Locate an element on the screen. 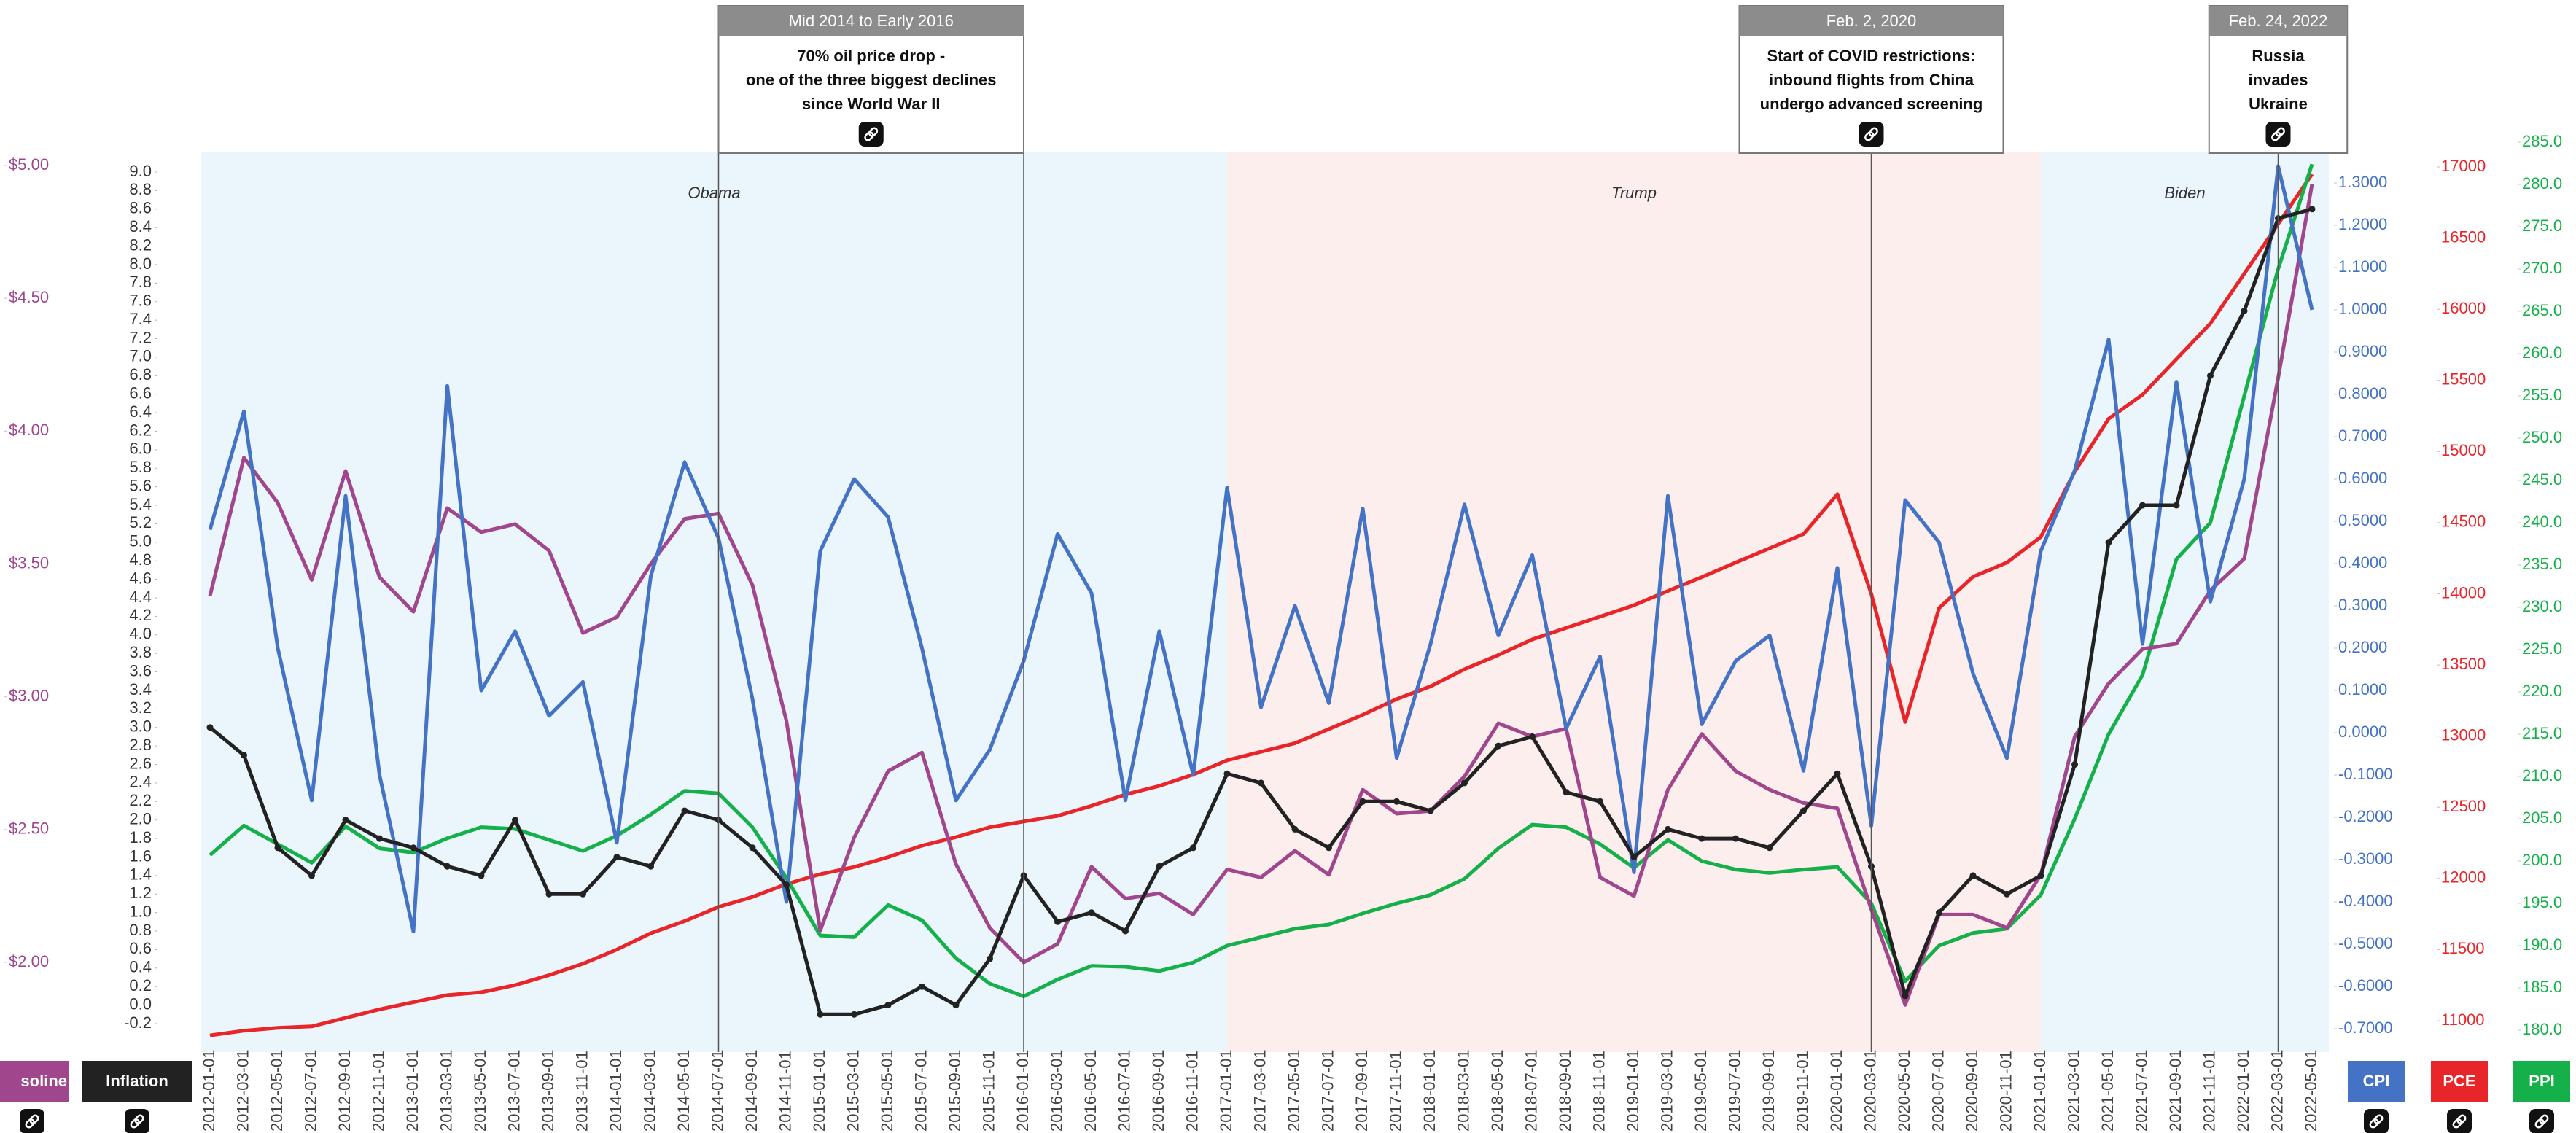  y-tick-label: 8.6 is located at coordinates (140, 208).